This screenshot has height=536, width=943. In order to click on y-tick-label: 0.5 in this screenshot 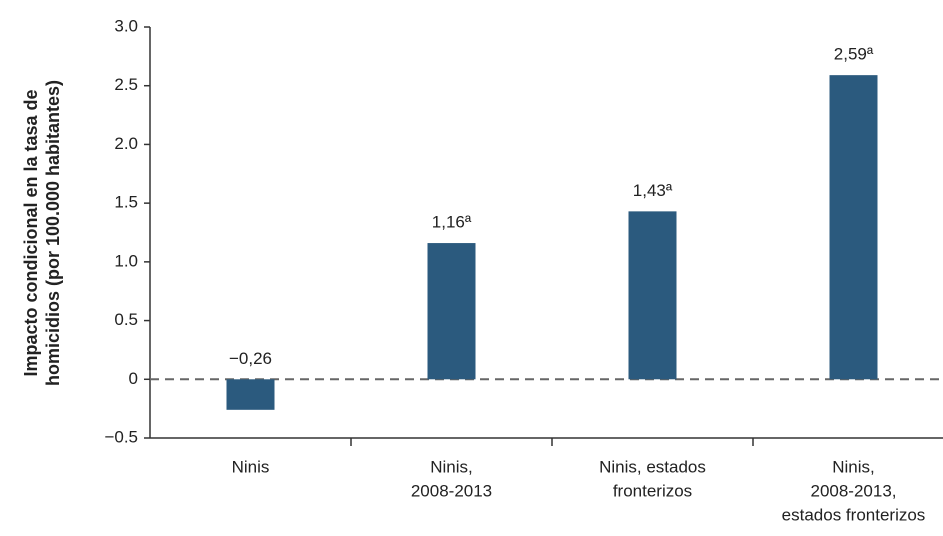, I will do `click(126, 319)`.